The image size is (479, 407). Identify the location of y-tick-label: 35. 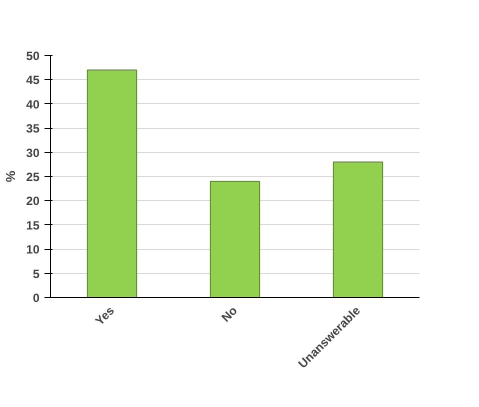
(33, 129).